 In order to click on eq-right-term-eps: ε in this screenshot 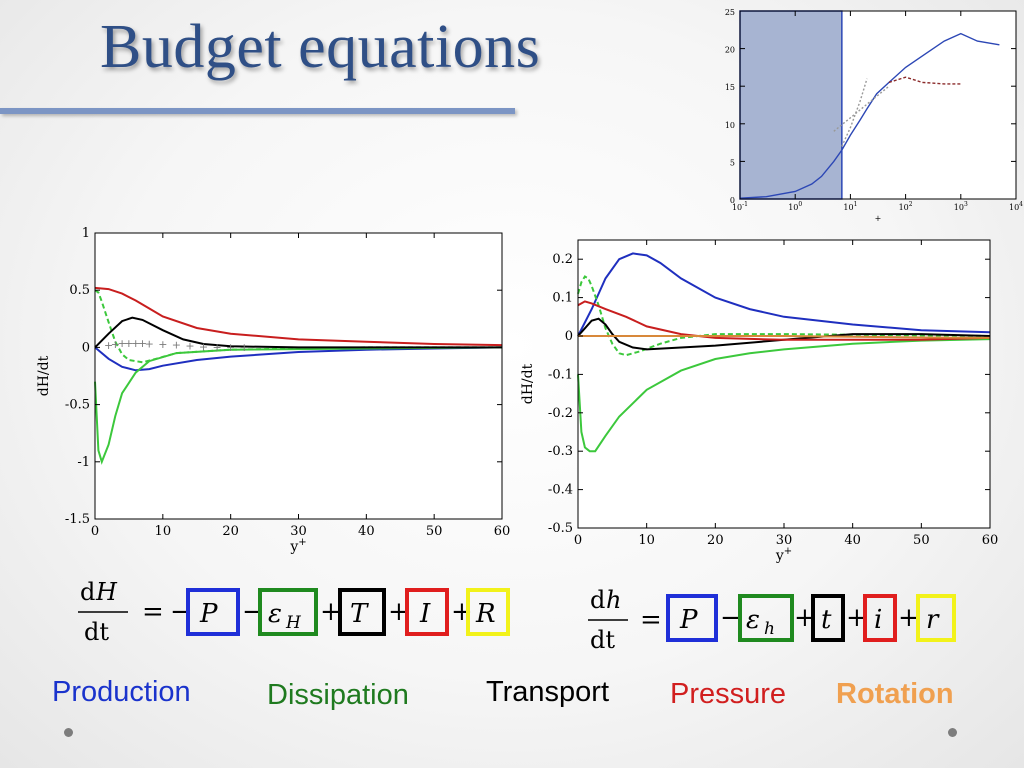, I will do `click(753, 620)`.